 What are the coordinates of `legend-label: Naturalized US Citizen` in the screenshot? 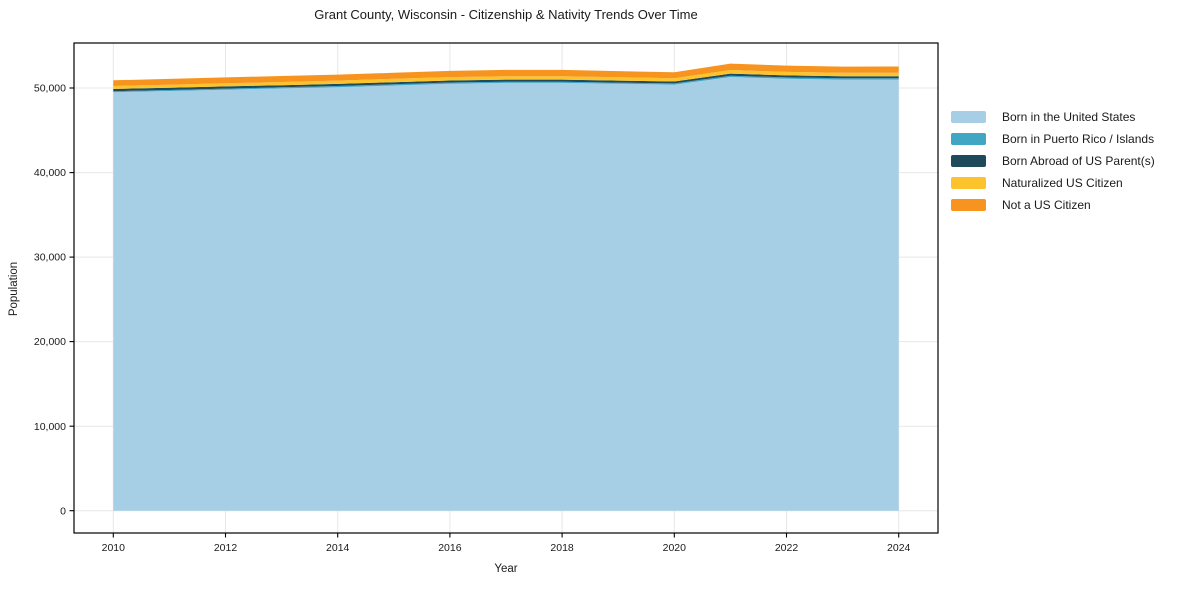 It's located at (1062, 183).